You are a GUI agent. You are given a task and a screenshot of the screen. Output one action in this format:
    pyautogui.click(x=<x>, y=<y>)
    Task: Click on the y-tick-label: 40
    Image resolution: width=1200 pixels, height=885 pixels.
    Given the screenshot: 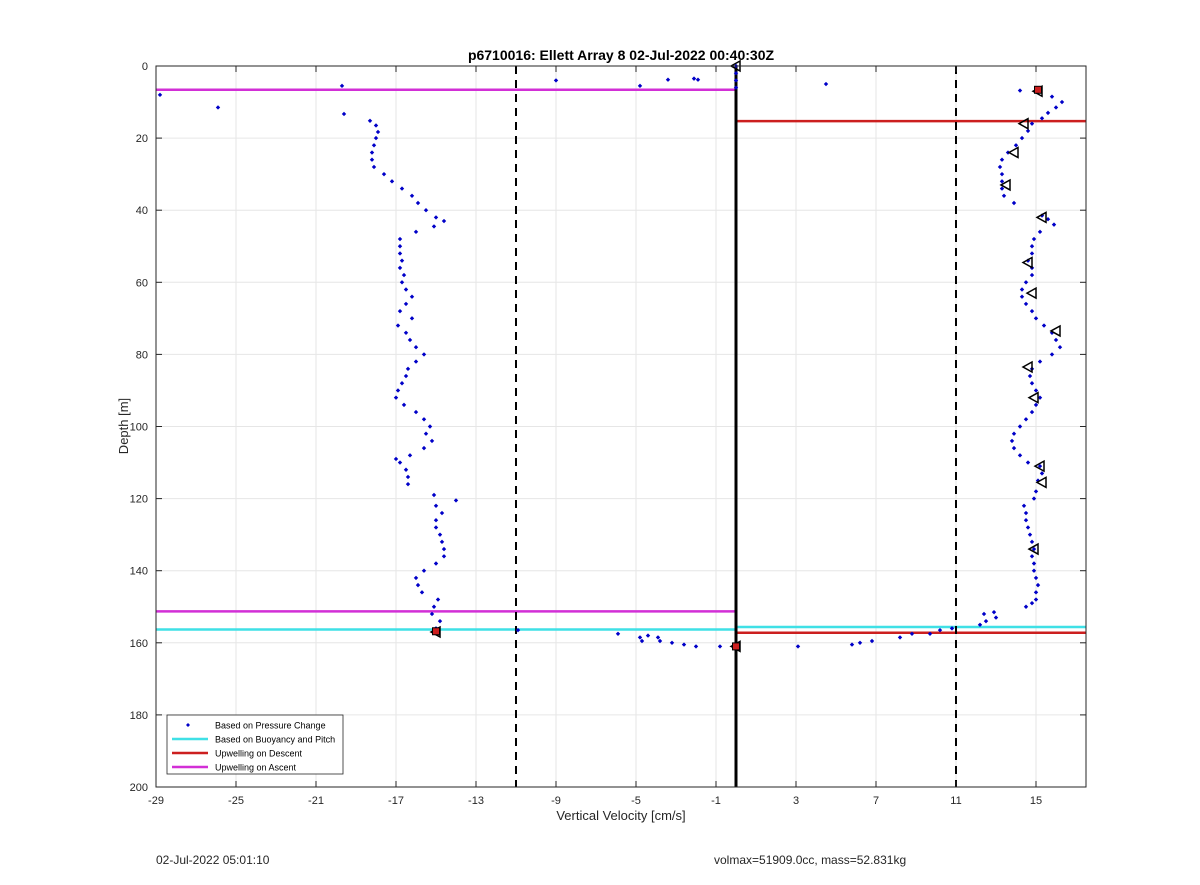 What is the action you would take?
    pyautogui.click(x=142, y=211)
    